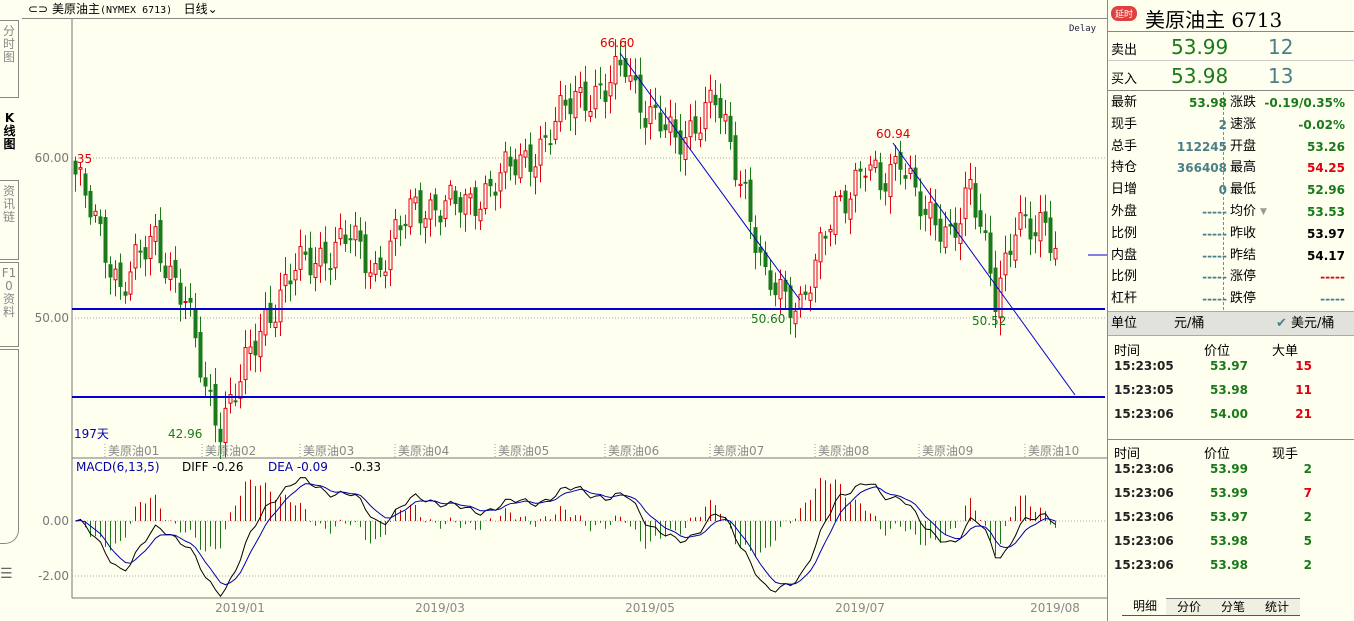 The width and height of the screenshot is (1354, 621). What do you see at coordinates (1189, 607) in the screenshot?
I see `bottom-tab: 分价` at bounding box center [1189, 607].